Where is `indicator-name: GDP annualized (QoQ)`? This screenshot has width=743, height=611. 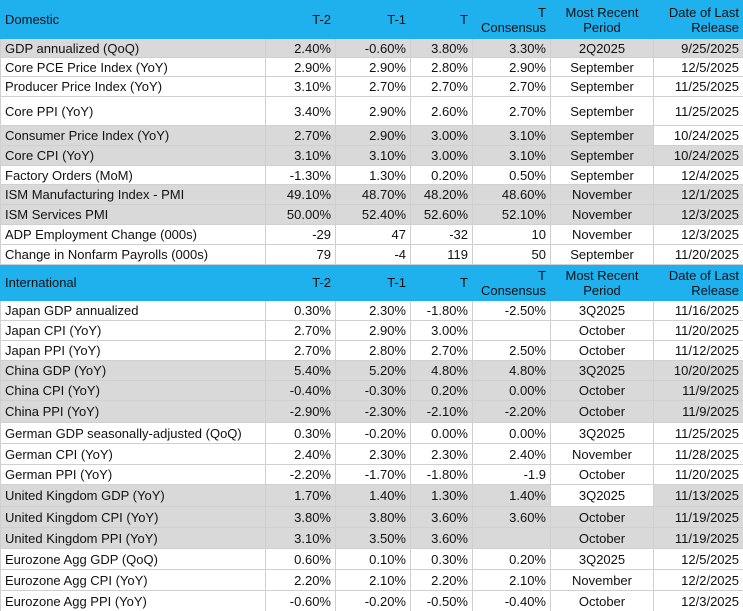 indicator-name: GDP annualized (QoQ) is located at coordinates (133, 48).